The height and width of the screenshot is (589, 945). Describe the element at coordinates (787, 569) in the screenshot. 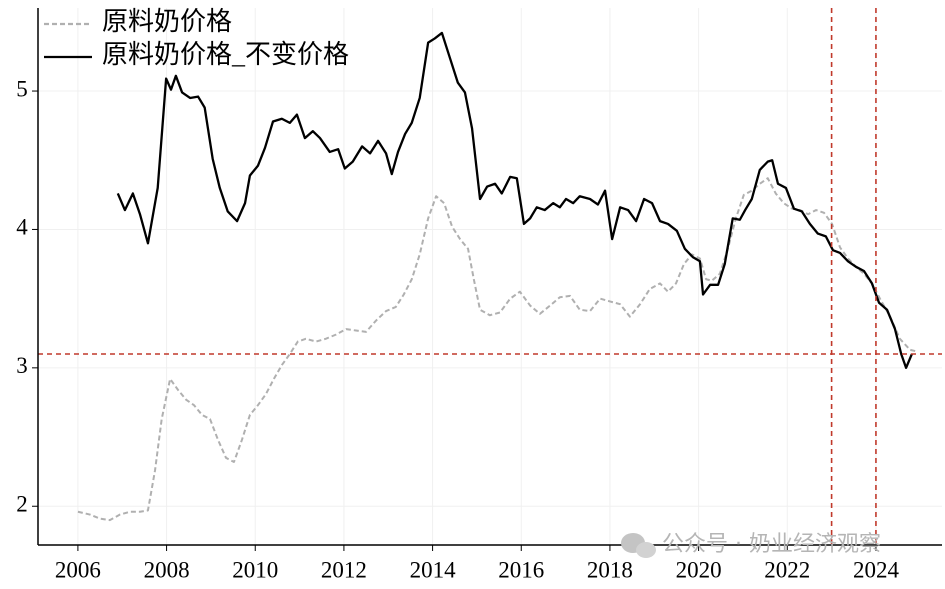

I see `x-tick-label: 2022` at that location.